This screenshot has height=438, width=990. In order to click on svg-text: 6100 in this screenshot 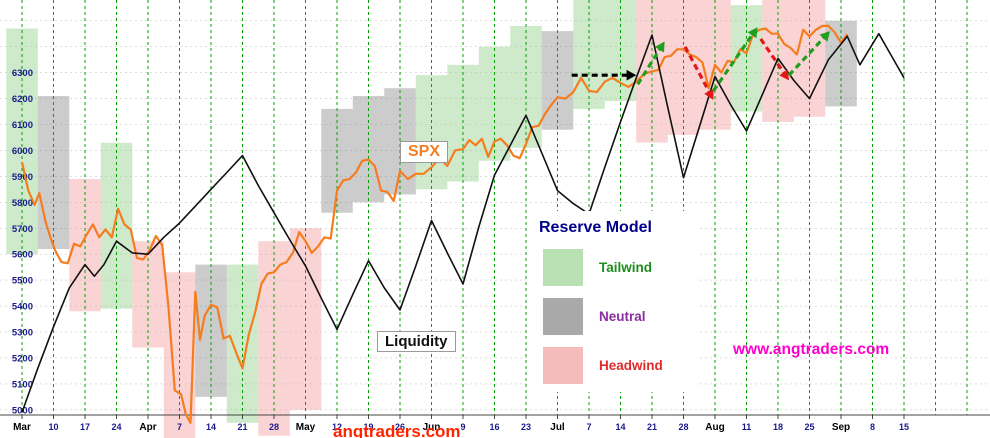, I will do `click(22, 125)`.